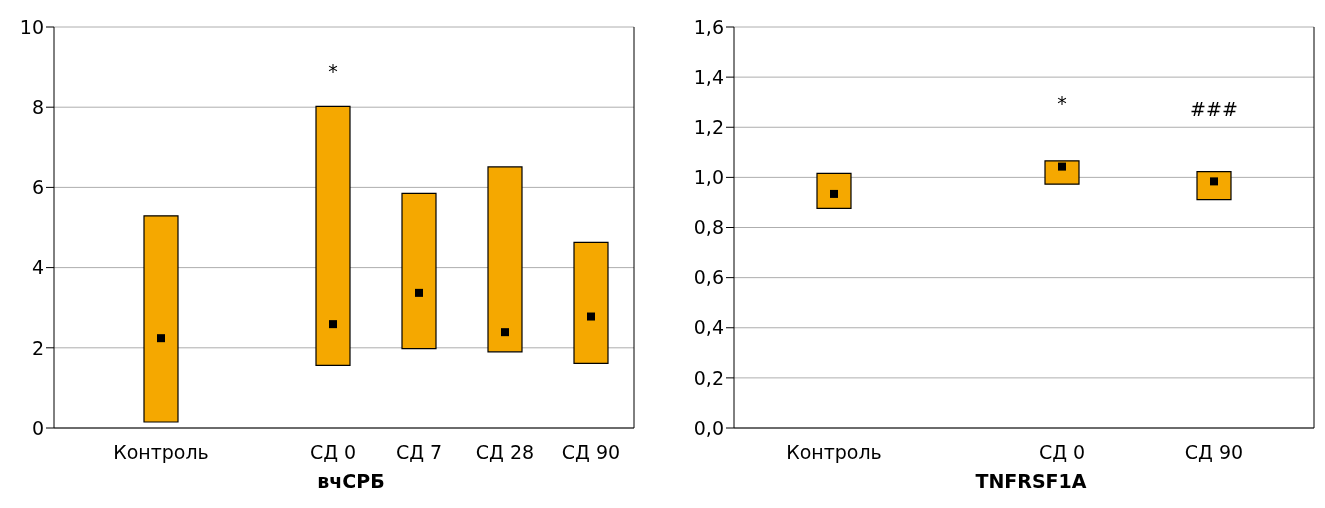  I want to click on y-tick-label: 0,4, so click(708, 327).